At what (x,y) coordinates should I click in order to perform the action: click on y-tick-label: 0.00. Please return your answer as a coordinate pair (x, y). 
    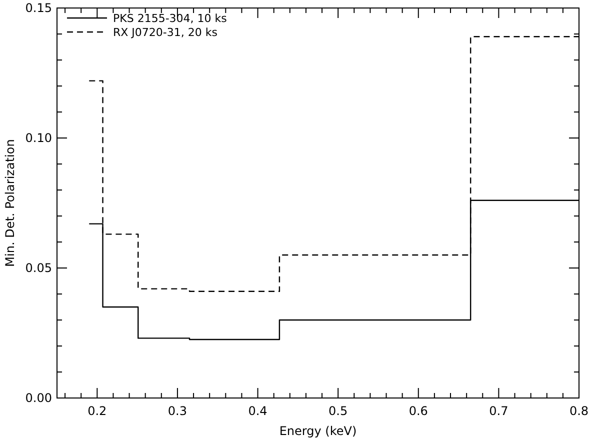
    Looking at the image, I should click on (38, 398).